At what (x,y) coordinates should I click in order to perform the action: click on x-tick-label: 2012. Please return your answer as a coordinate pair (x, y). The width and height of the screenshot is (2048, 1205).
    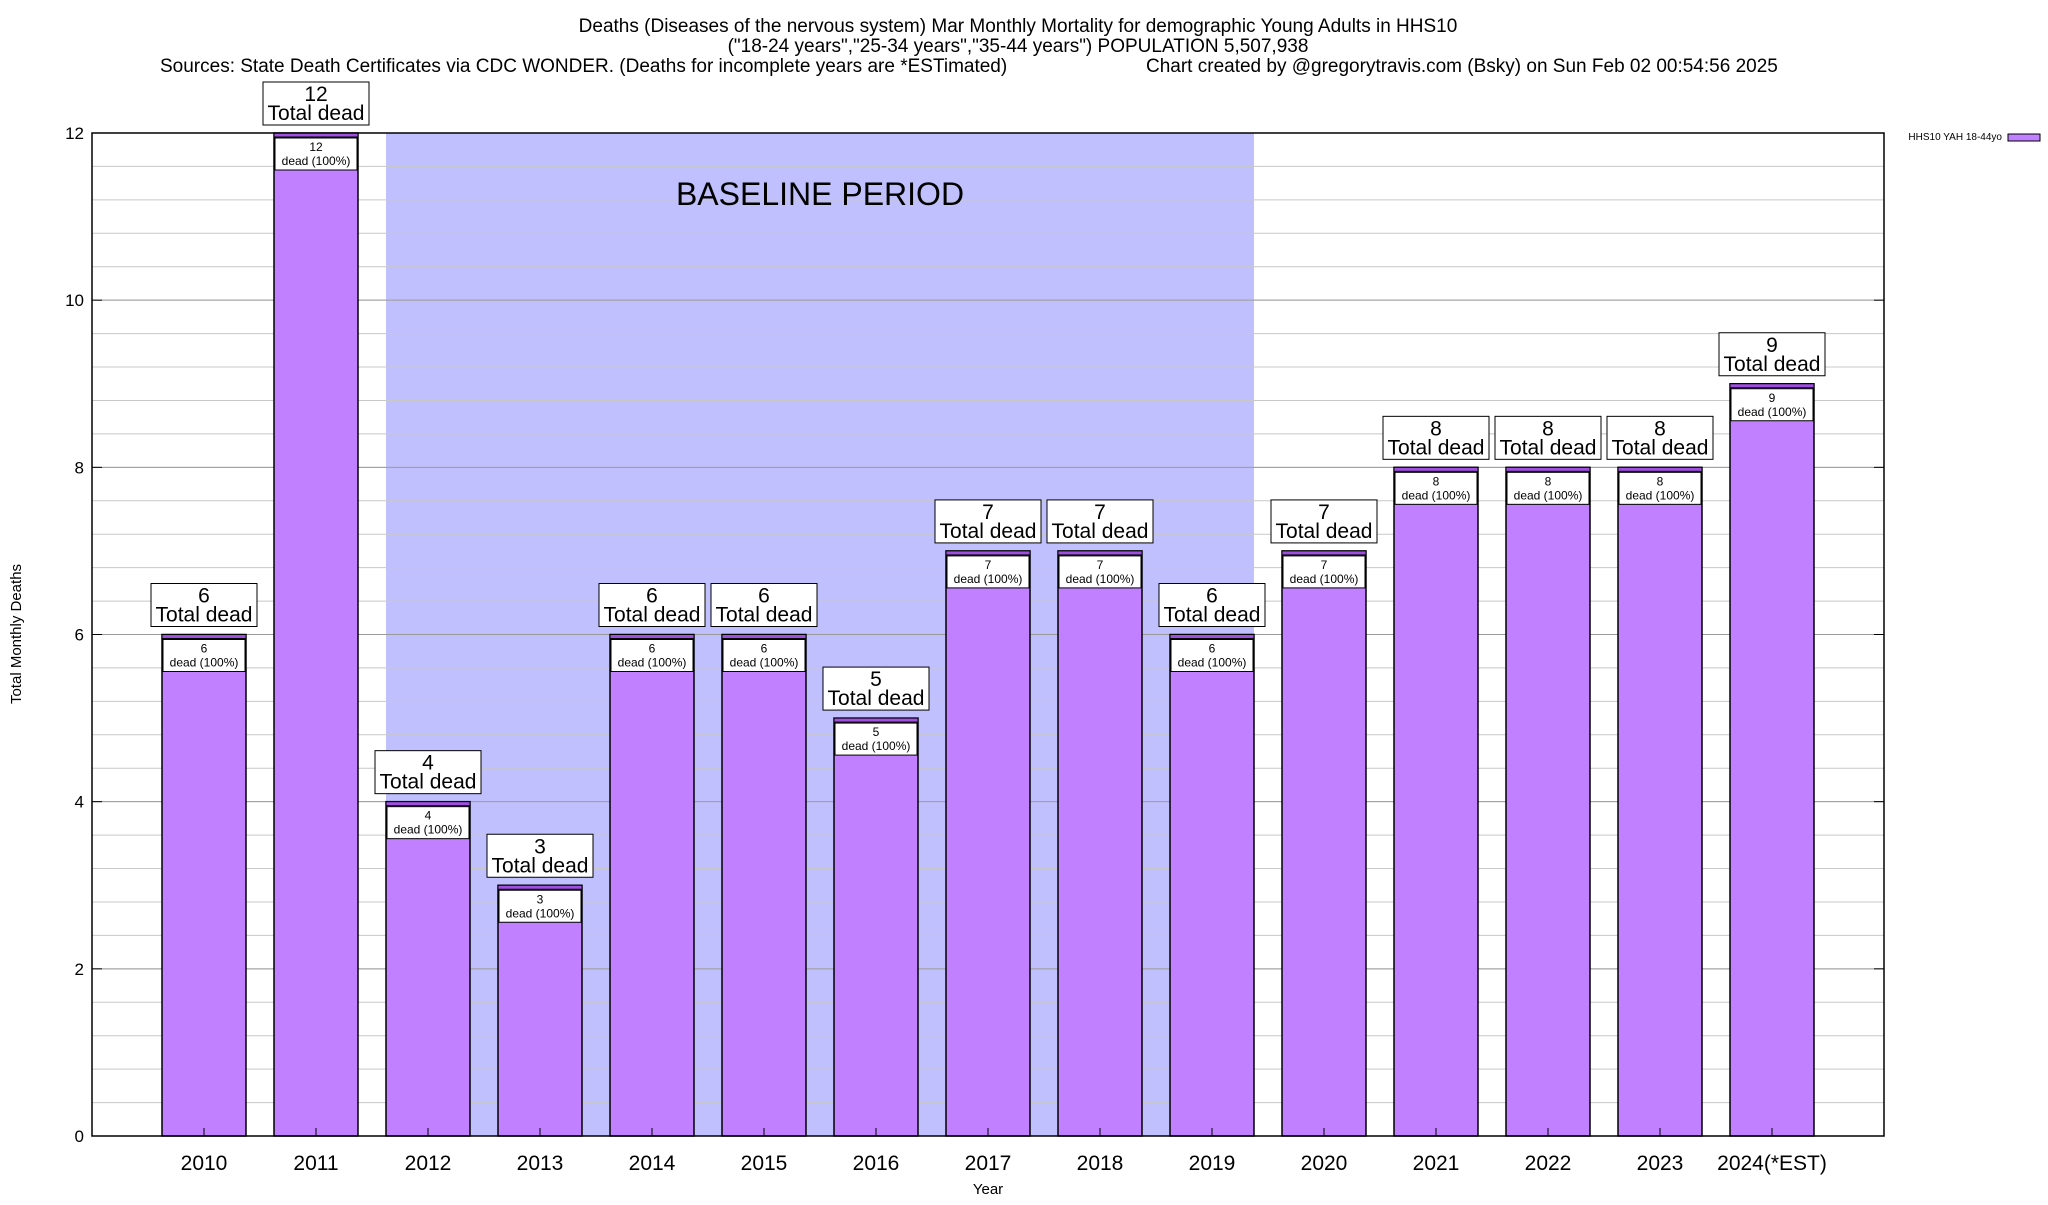
    Looking at the image, I should click on (428, 1163).